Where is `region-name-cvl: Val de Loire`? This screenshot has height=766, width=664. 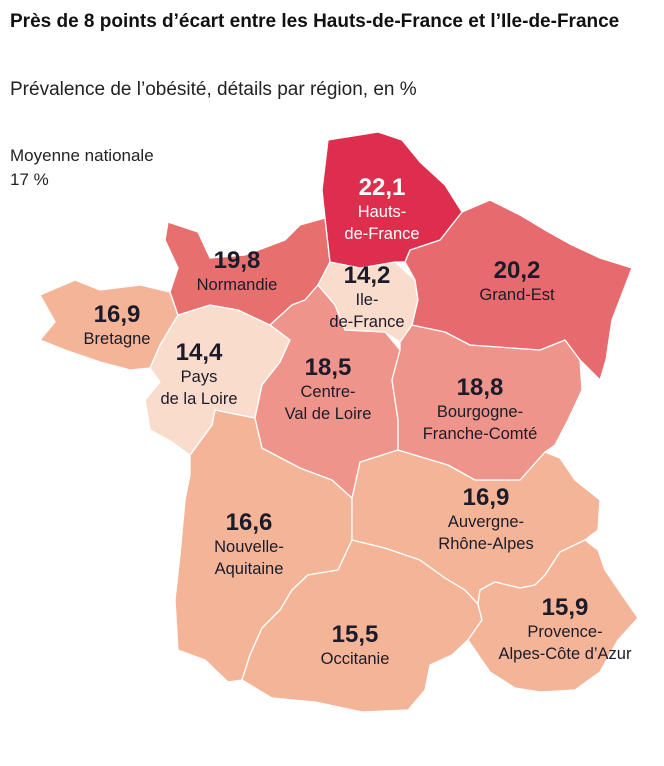
region-name-cvl: Val de Loire is located at coordinates (328, 414).